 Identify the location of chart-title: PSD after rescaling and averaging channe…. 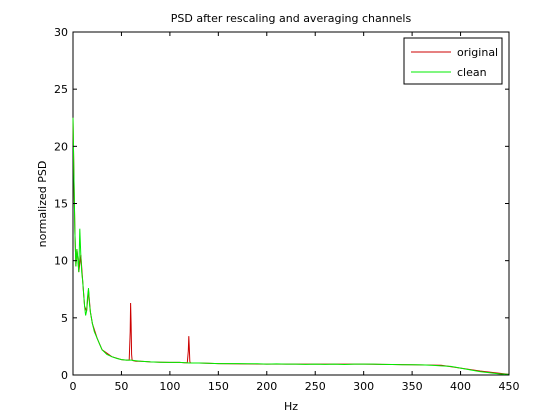
(291, 18).